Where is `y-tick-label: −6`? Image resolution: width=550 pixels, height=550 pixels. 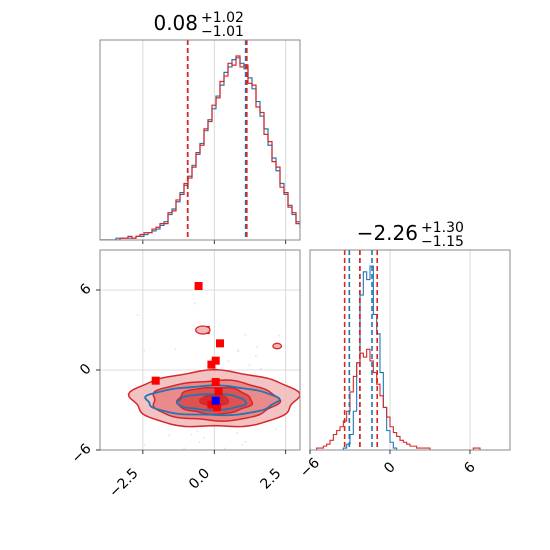
y-tick-label: −6 is located at coordinates (82, 454).